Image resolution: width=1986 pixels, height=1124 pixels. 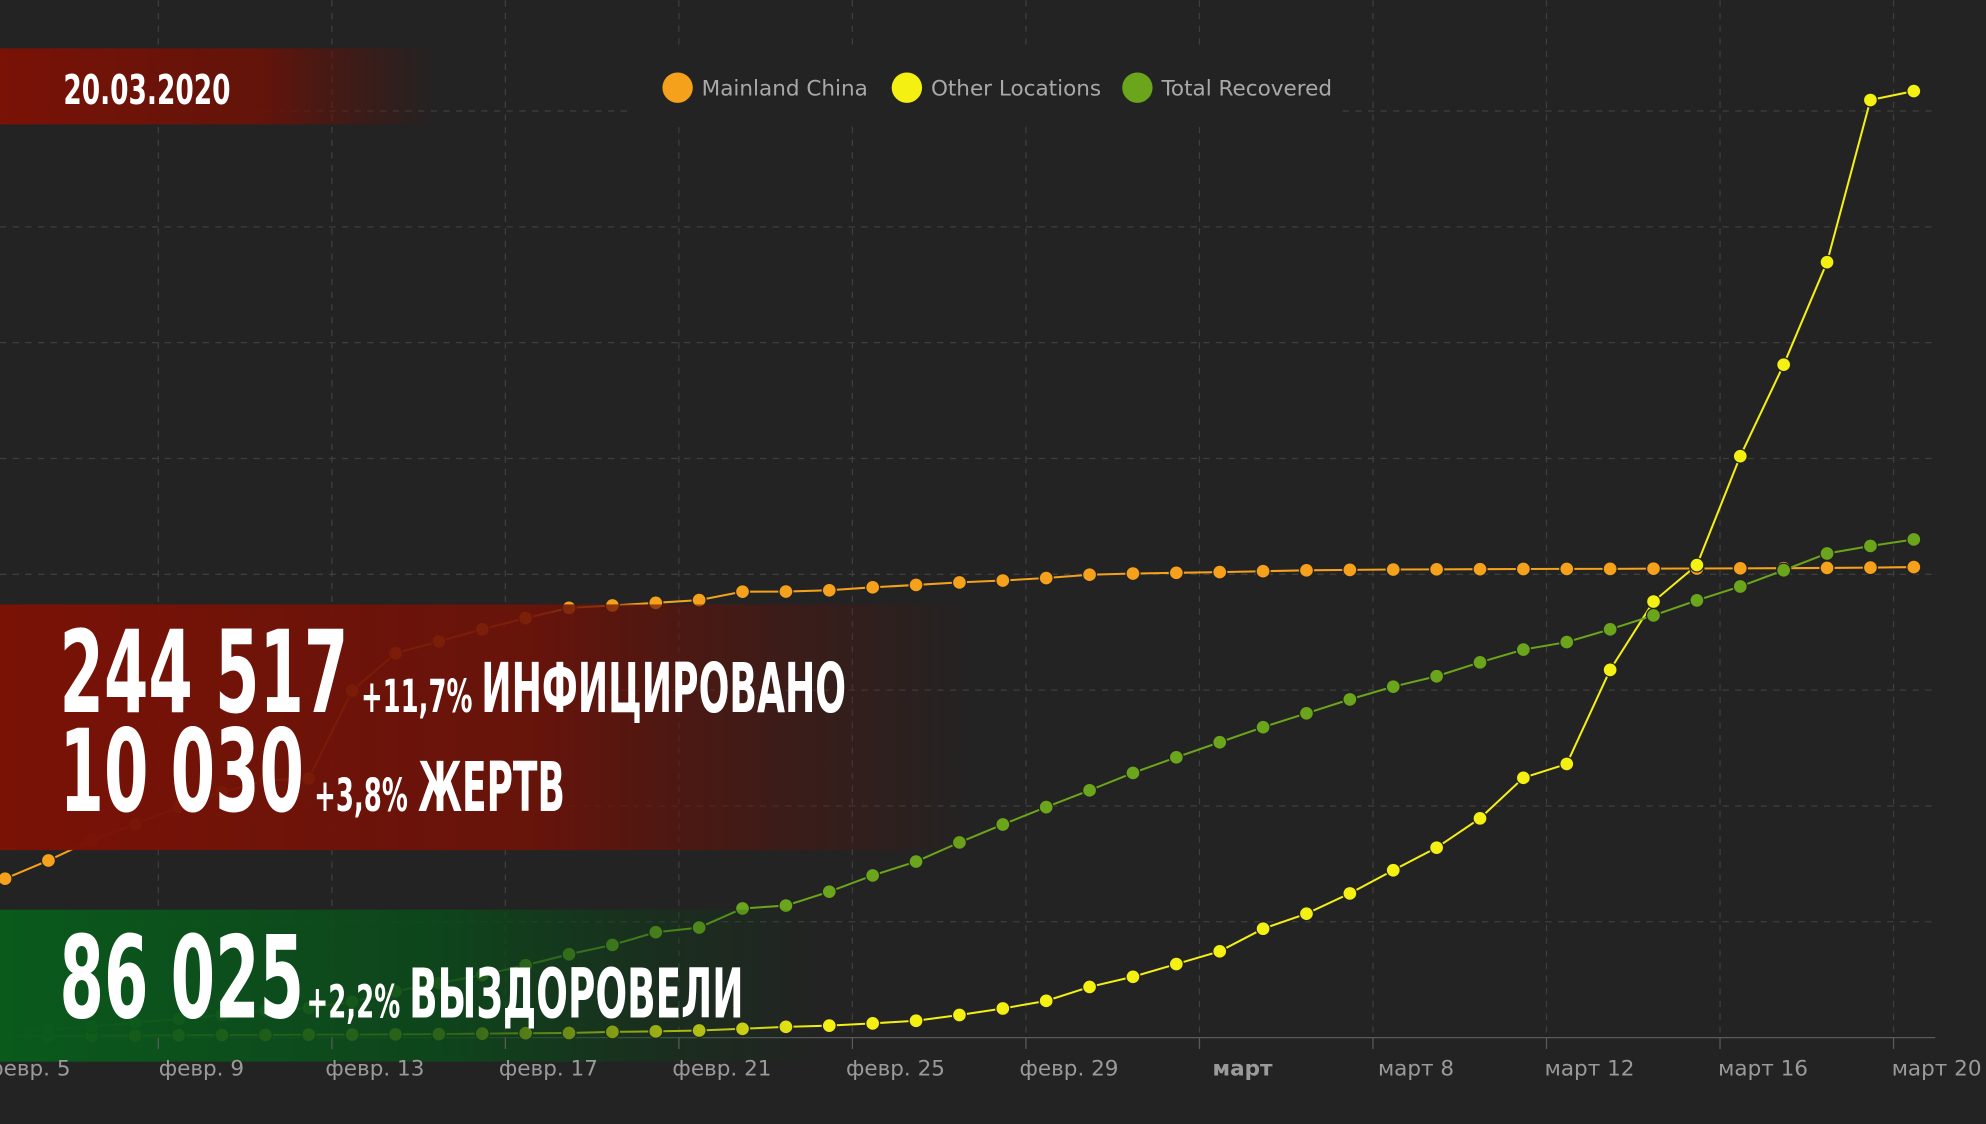 I want to click on x-tick-label: февр. 29, so click(x=1068, y=1069).